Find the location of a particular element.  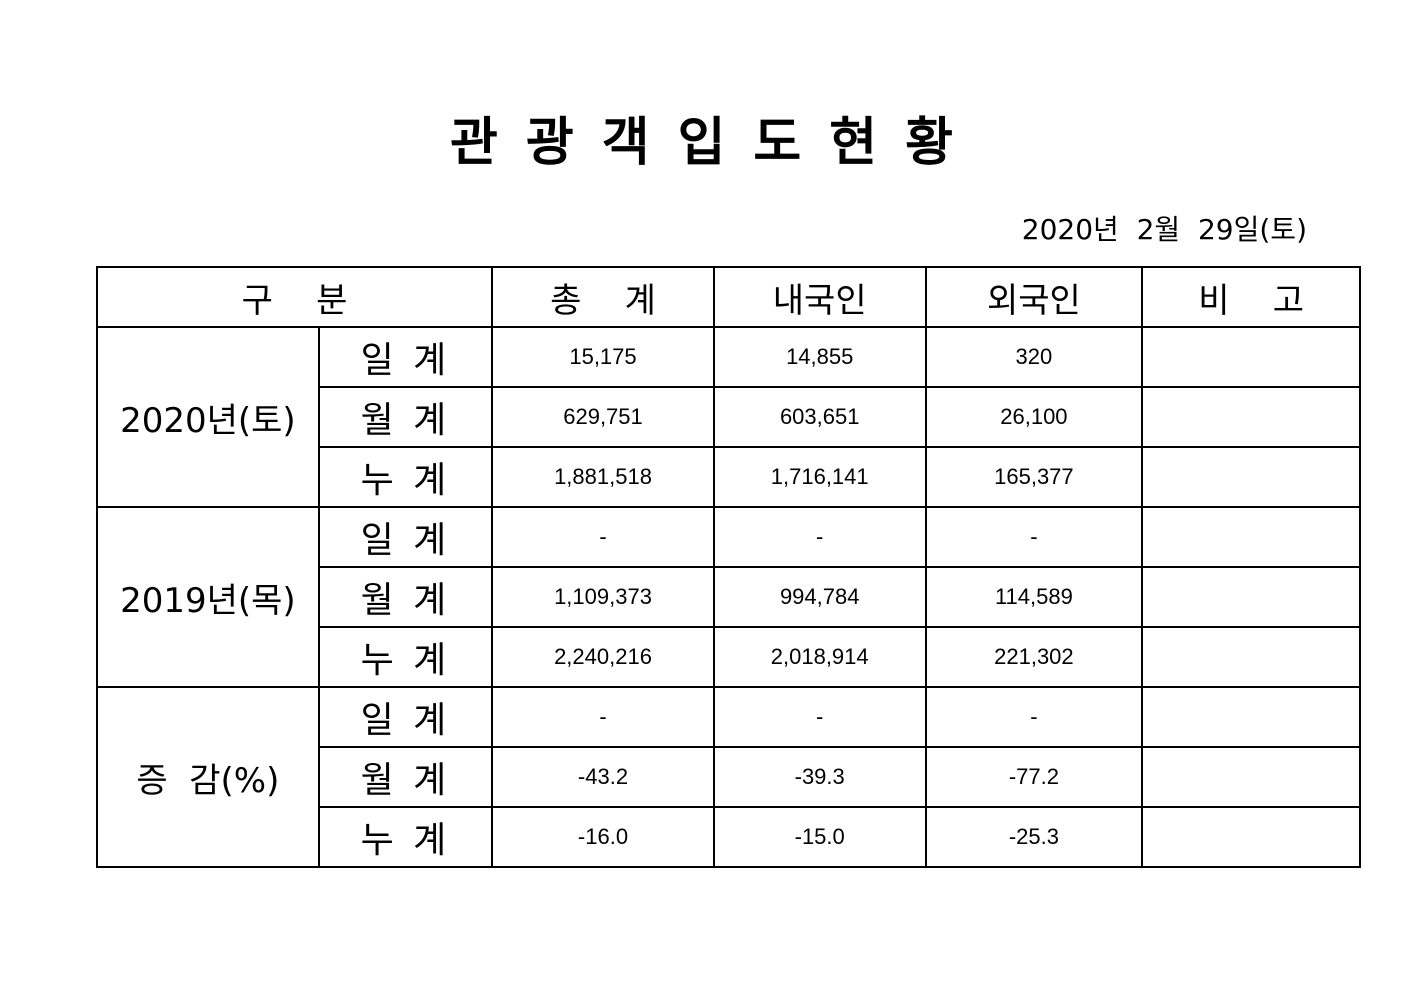

cell-foreign: 165,377 is located at coordinates (1034, 477).